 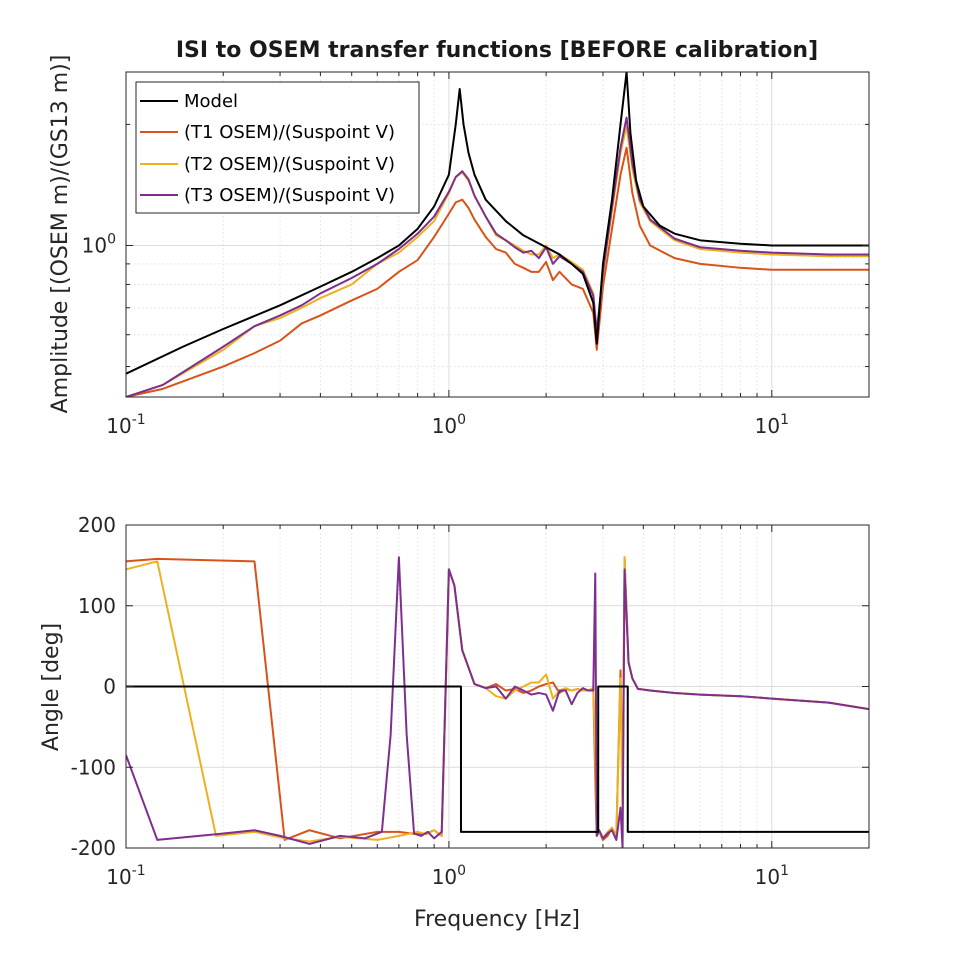 I want to click on legend-box, so click(x=277, y=147).